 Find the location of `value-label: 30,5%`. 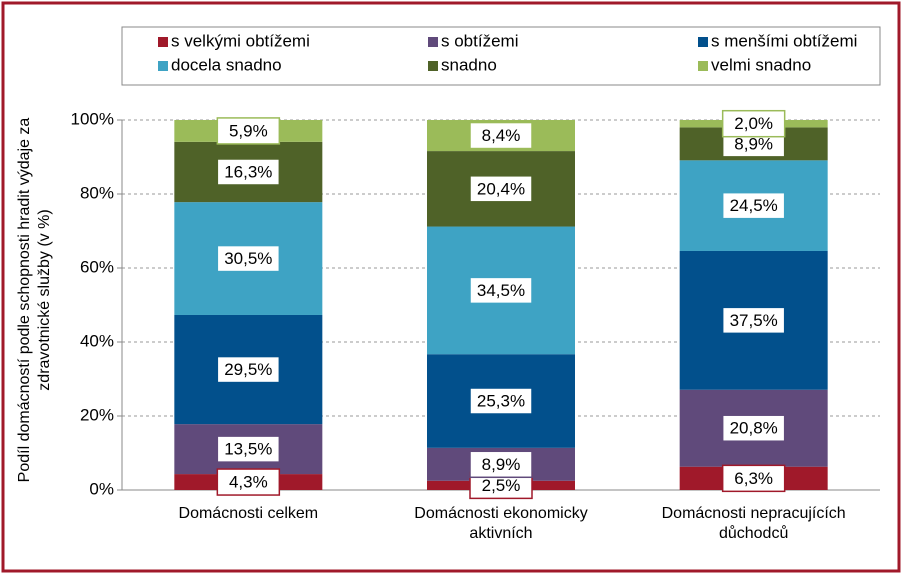

value-label: 30,5% is located at coordinates (248, 258).